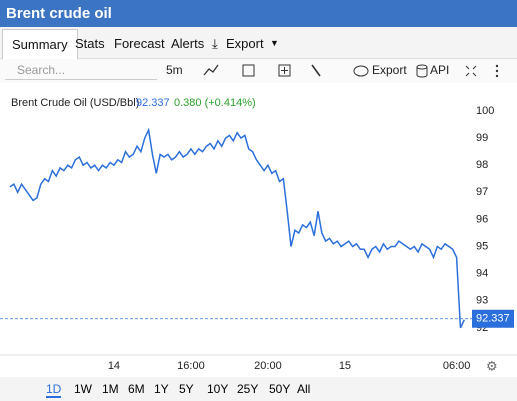 The width and height of the screenshot is (517, 401). What do you see at coordinates (153, 103) in the screenshot?
I see `legend-last: 92.337` at bounding box center [153, 103].